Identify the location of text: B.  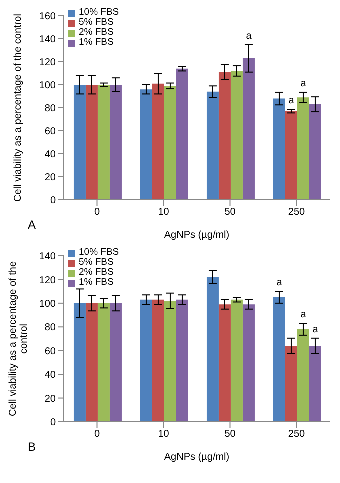
(32, 447).